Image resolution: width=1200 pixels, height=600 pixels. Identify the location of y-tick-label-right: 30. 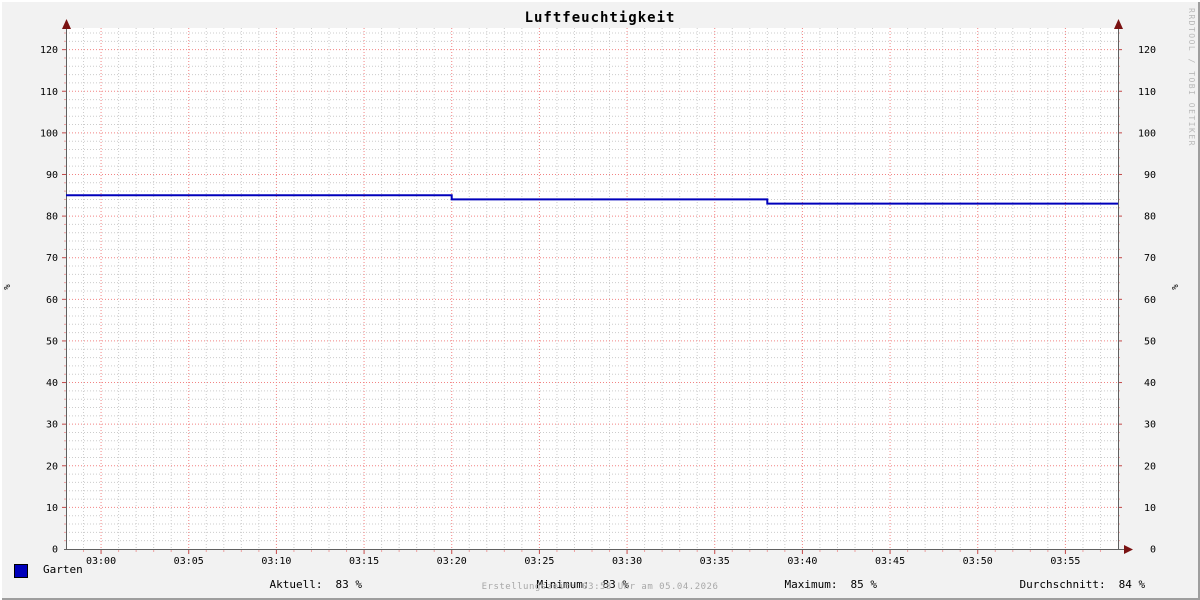
(1150, 425).